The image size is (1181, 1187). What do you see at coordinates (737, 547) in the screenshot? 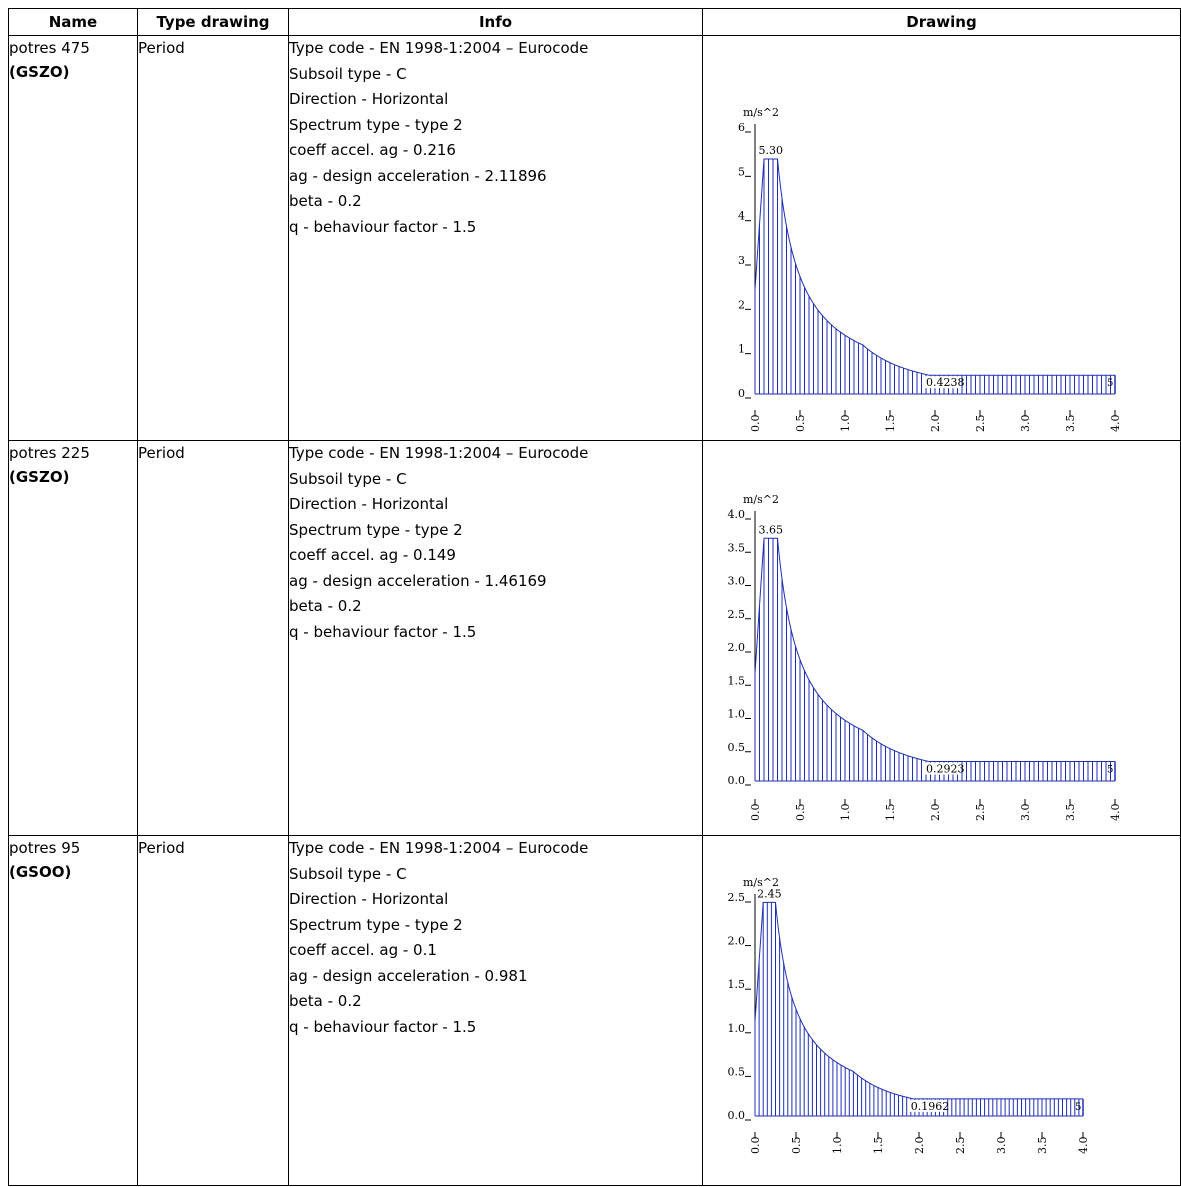
I see `y-tick-label: 3.5` at bounding box center [737, 547].